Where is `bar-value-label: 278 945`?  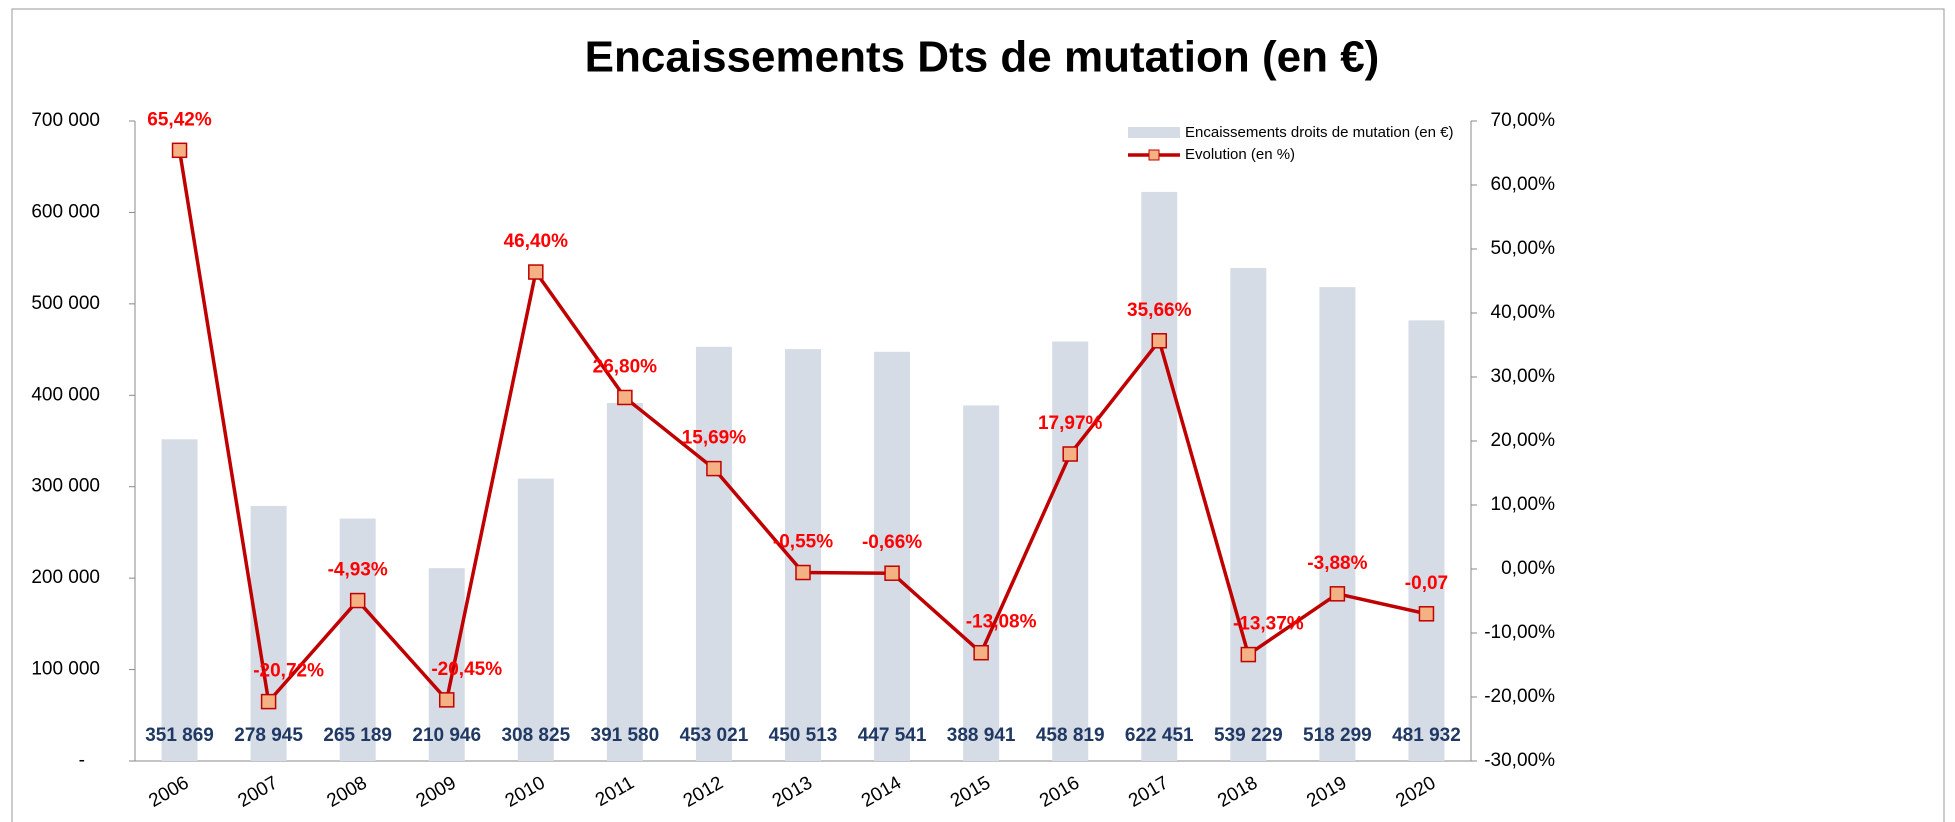
bar-value-label: 278 945 is located at coordinates (268, 735).